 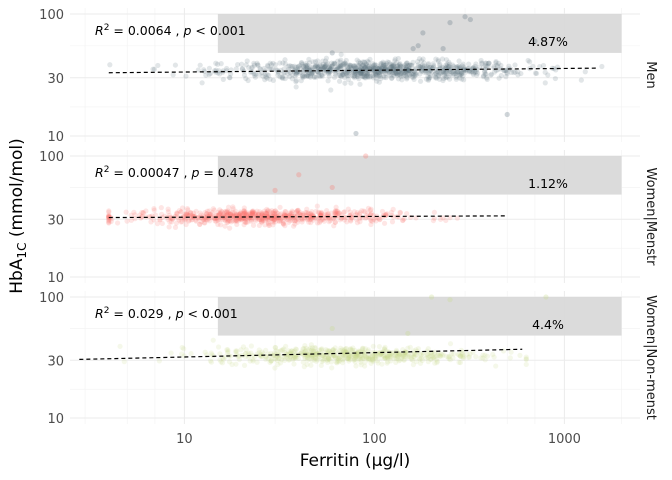 I want to click on y-axis-title: HbA1C (mmol/mol), so click(x=18, y=216).